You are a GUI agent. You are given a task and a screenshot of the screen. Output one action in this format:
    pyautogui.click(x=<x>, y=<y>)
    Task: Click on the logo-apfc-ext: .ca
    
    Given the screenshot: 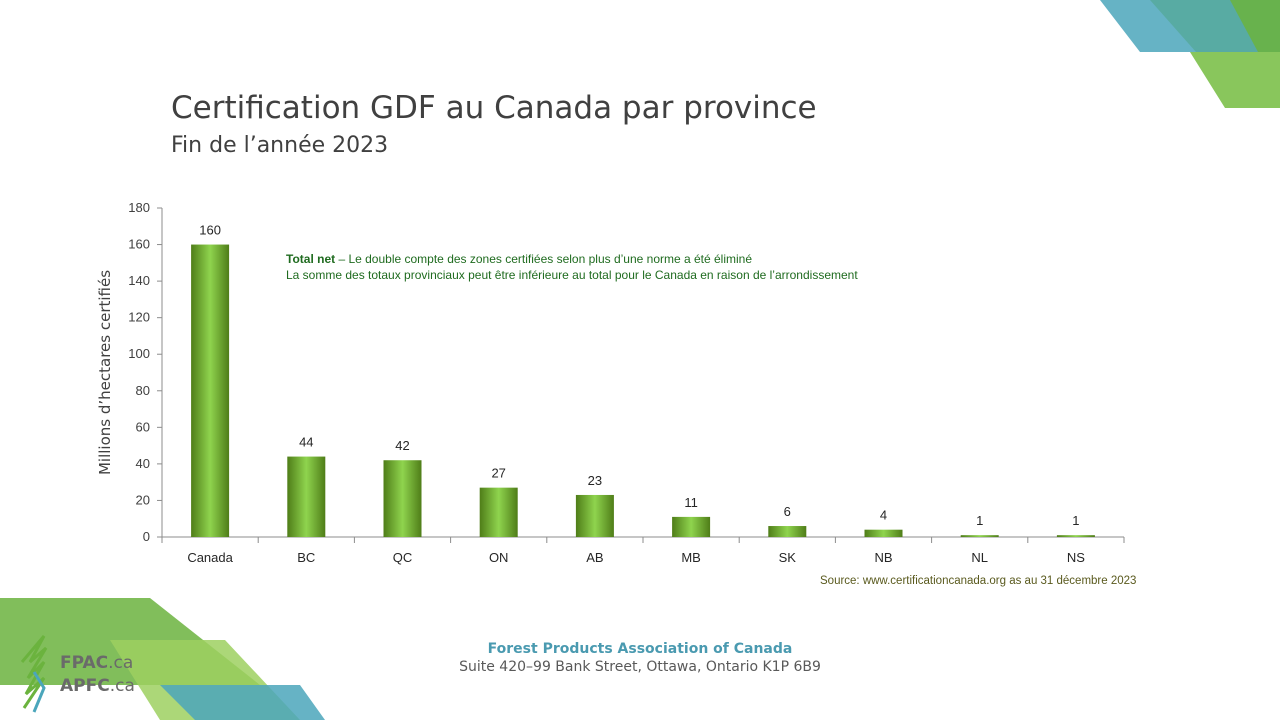 What is the action you would take?
    pyautogui.click(x=122, y=686)
    